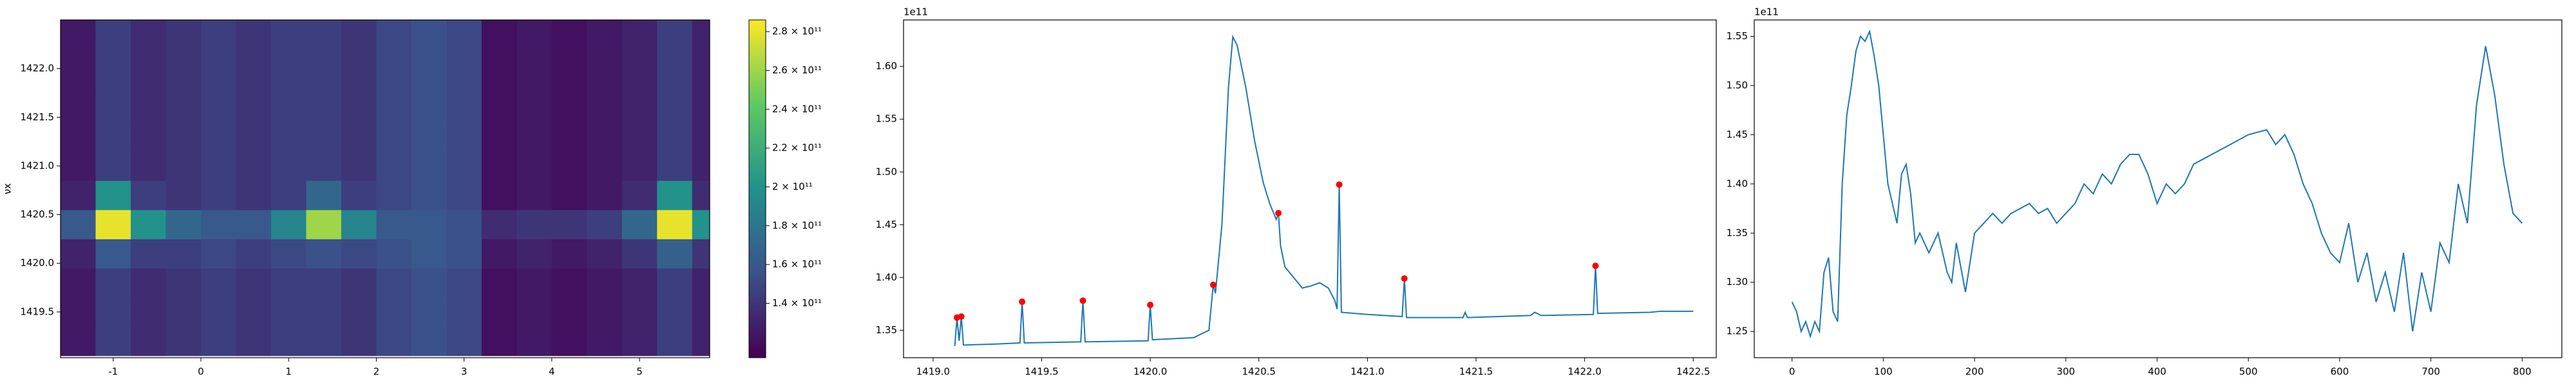 The width and height of the screenshot is (2576, 386). What do you see at coordinates (639, 372) in the screenshot?
I see `x-tick-label: 5` at bounding box center [639, 372].